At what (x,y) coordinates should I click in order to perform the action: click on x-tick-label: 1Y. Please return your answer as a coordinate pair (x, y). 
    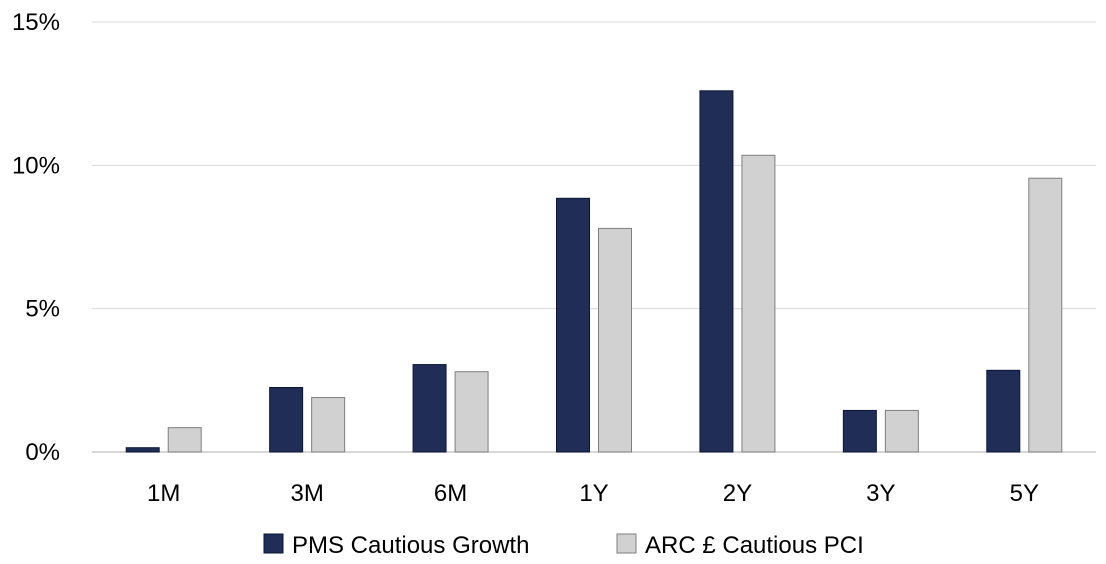
    Looking at the image, I should click on (593, 493).